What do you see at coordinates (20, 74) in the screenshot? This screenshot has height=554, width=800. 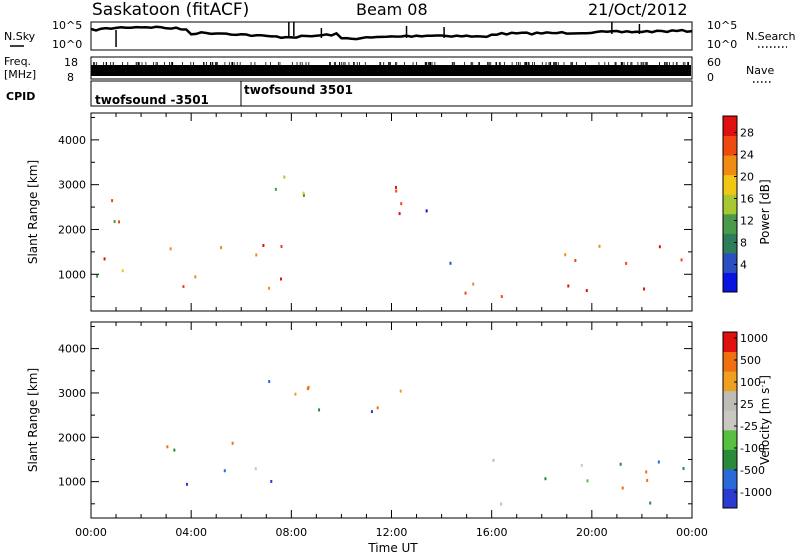 I see `freq-left-label-bottom: [MHz]` at bounding box center [20, 74].